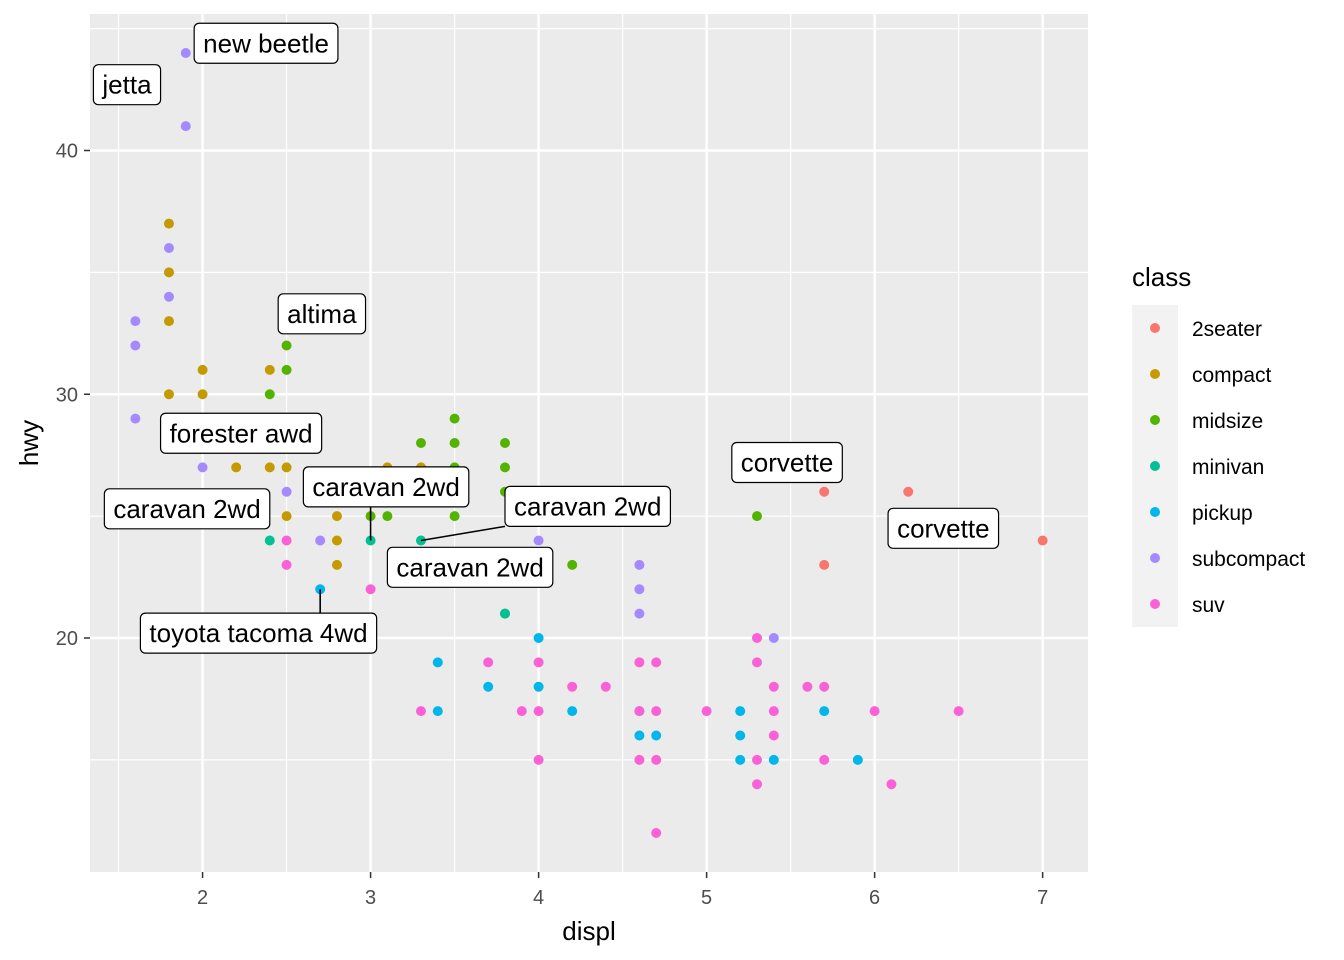 This screenshot has height=960, width=1344. Describe the element at coordinates (322, 314) in the screenshot. I see `point-label: altima` at that location.